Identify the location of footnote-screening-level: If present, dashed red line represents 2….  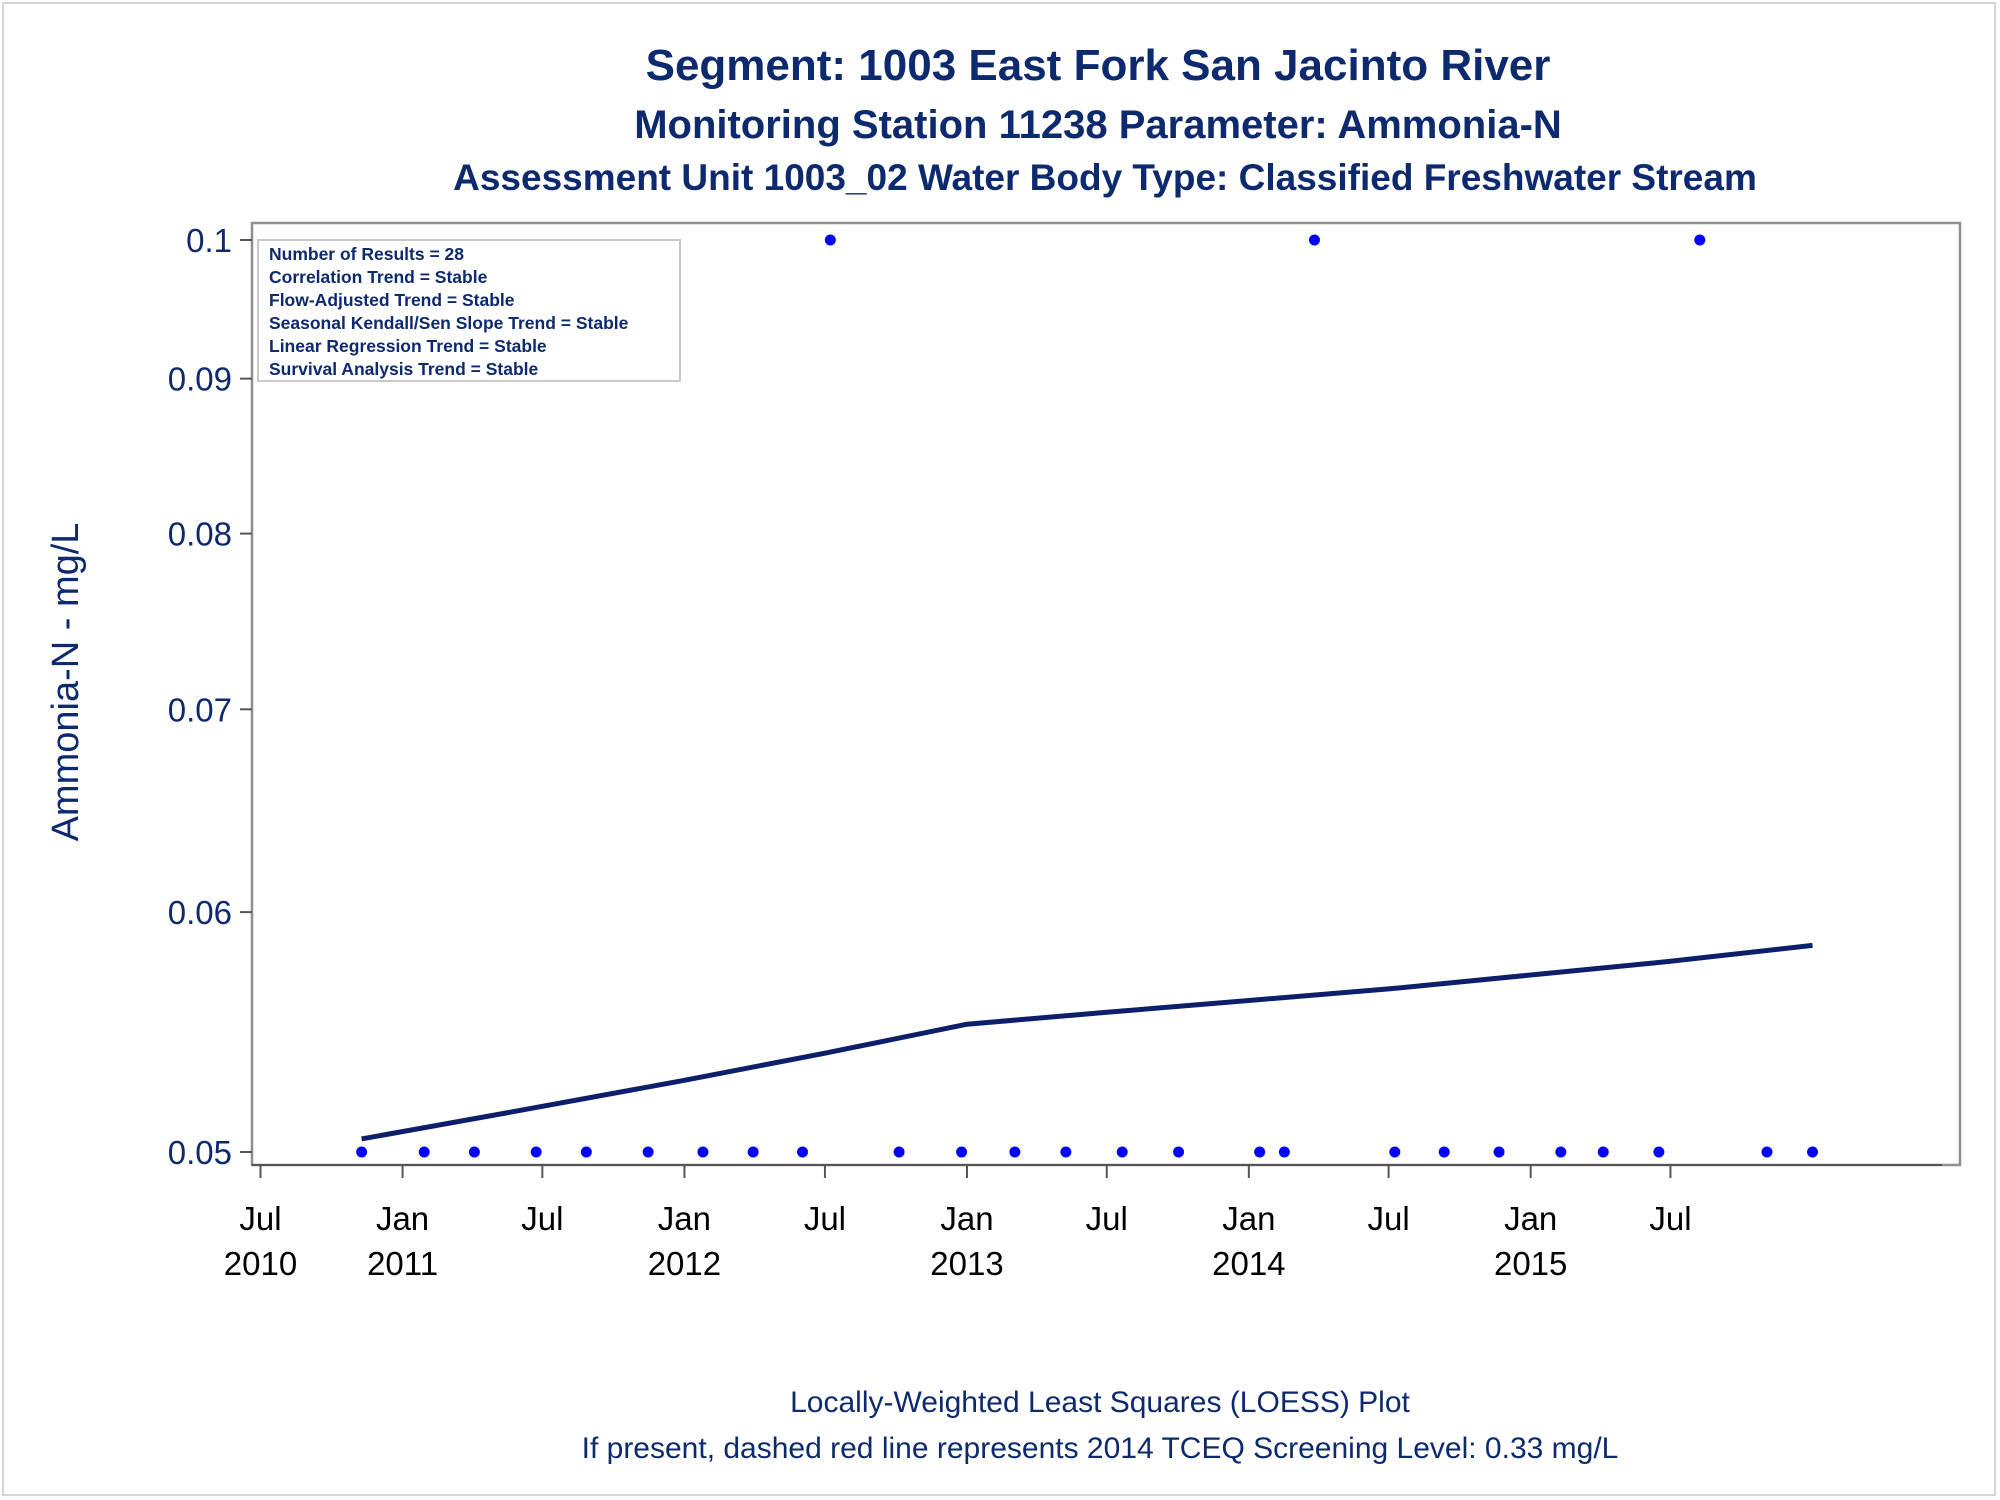
(1100, 1448).